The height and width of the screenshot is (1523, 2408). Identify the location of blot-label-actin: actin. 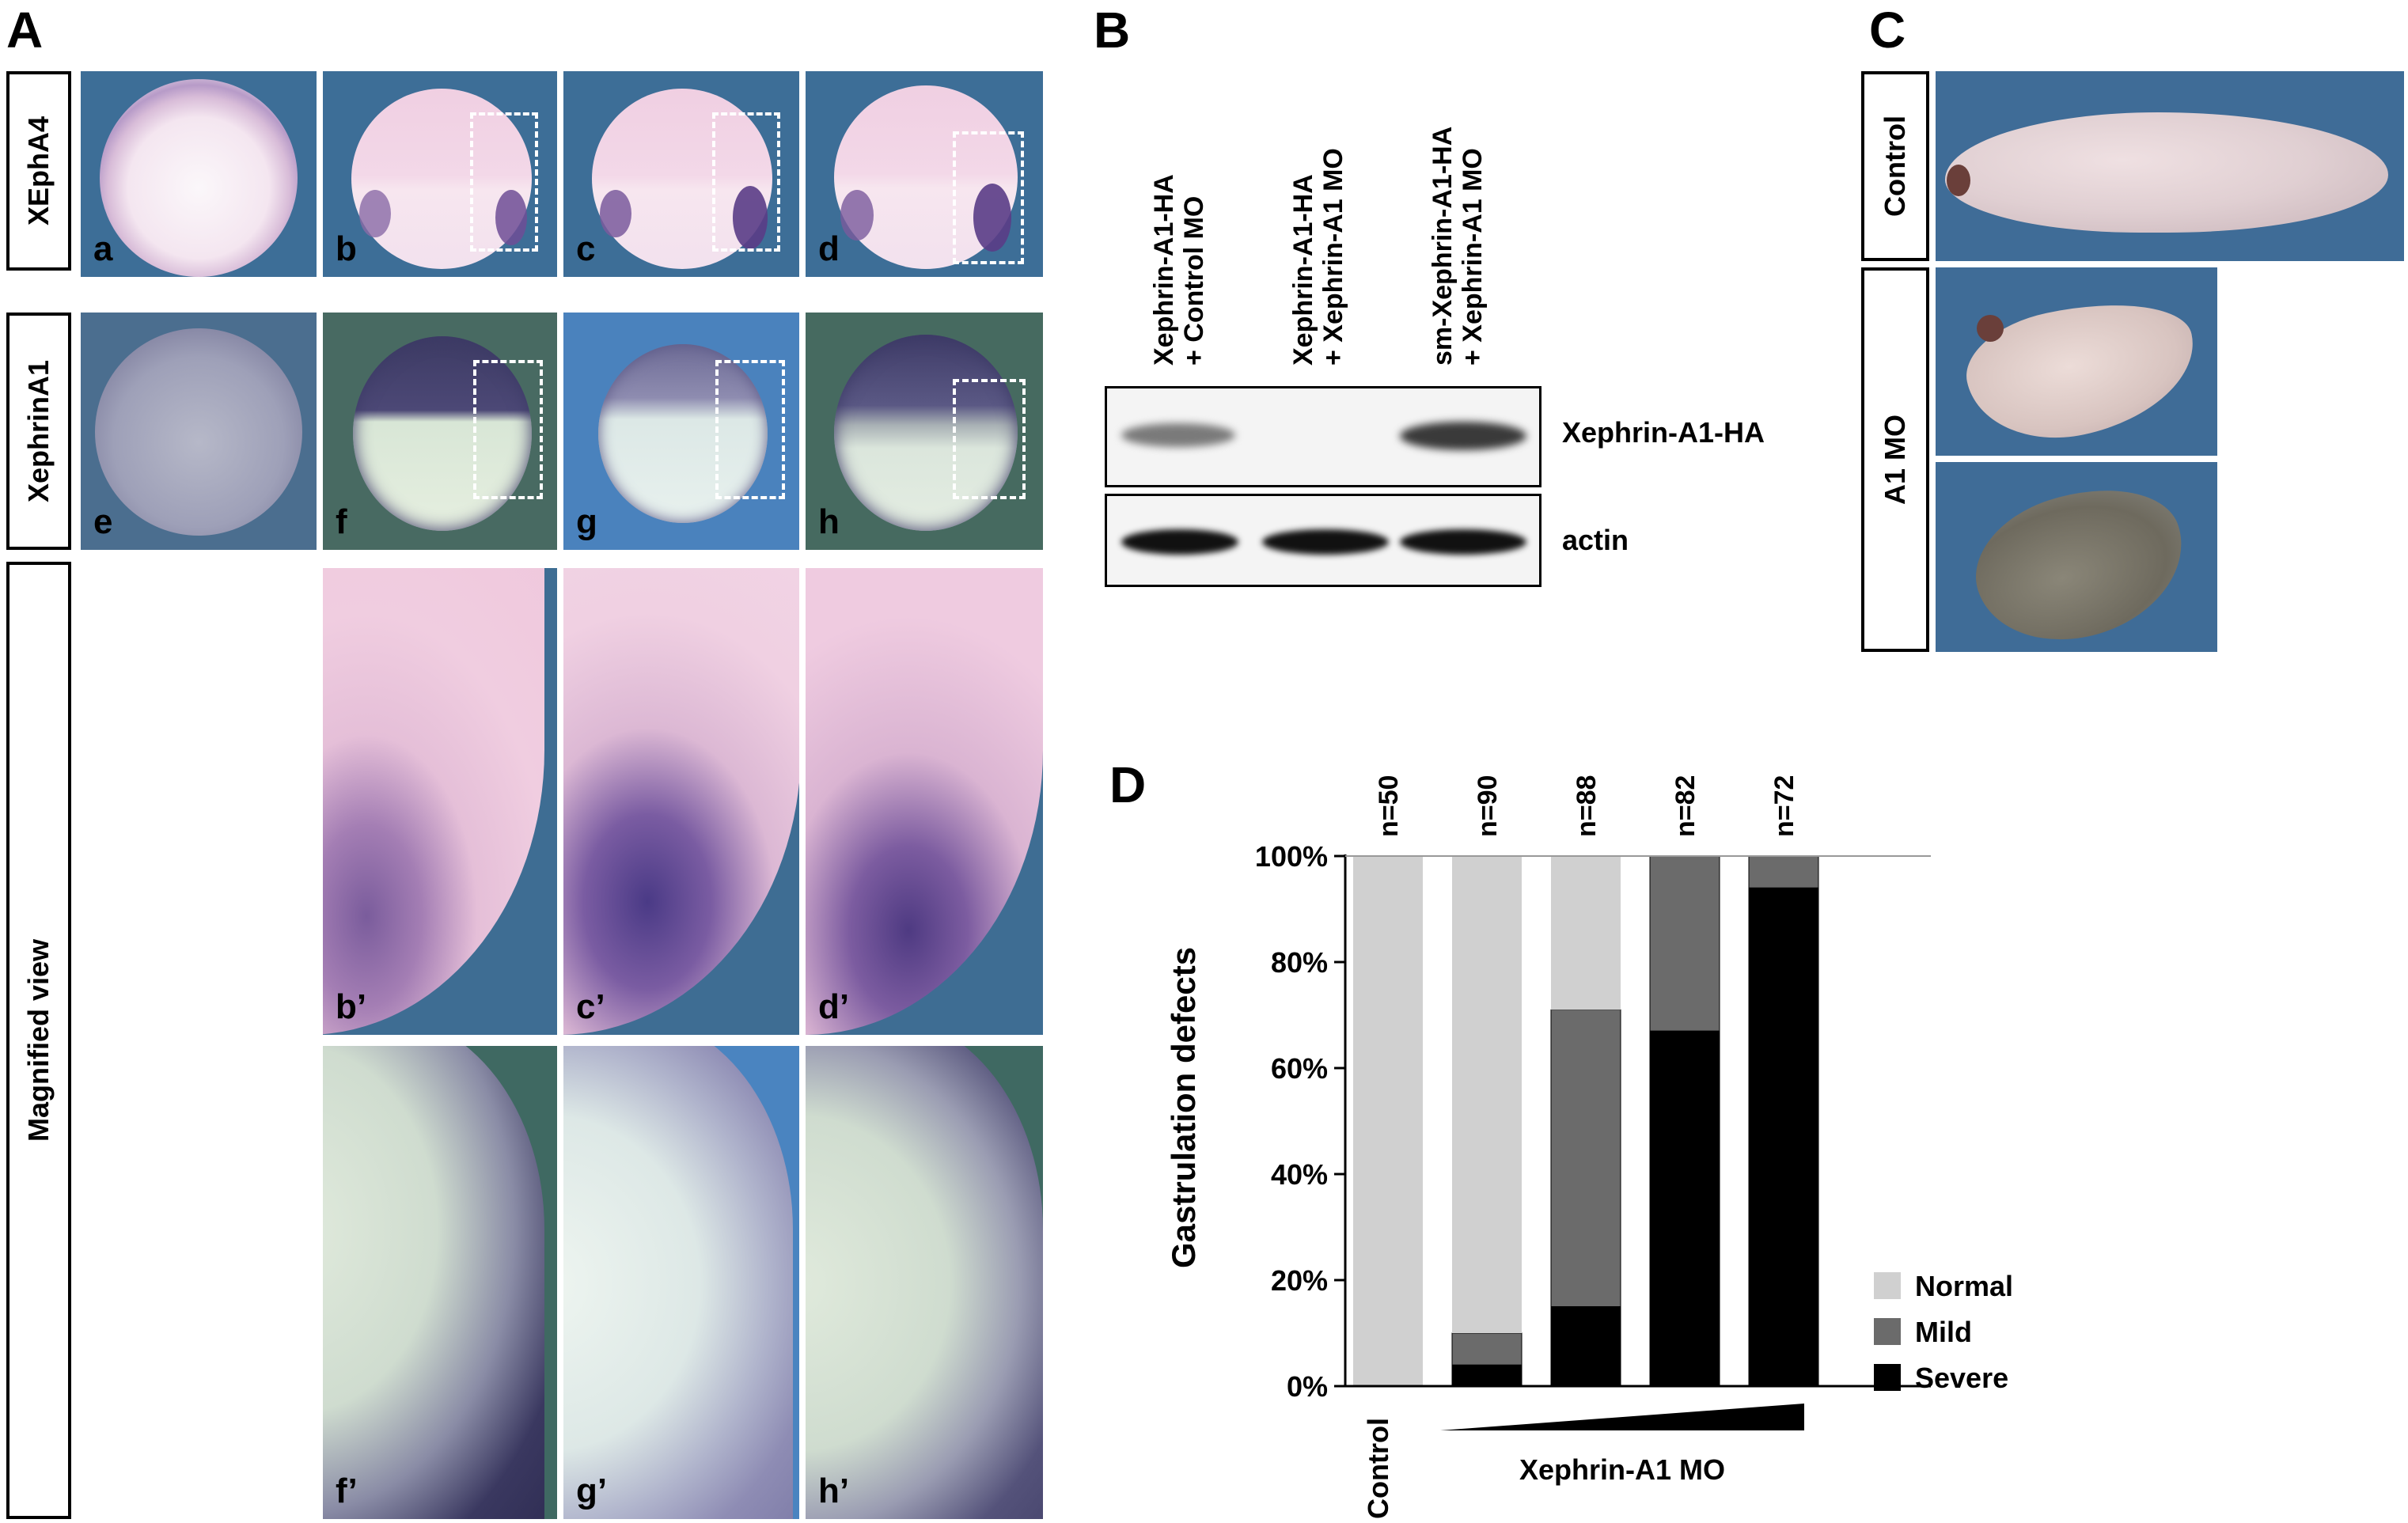
(1596, 540).